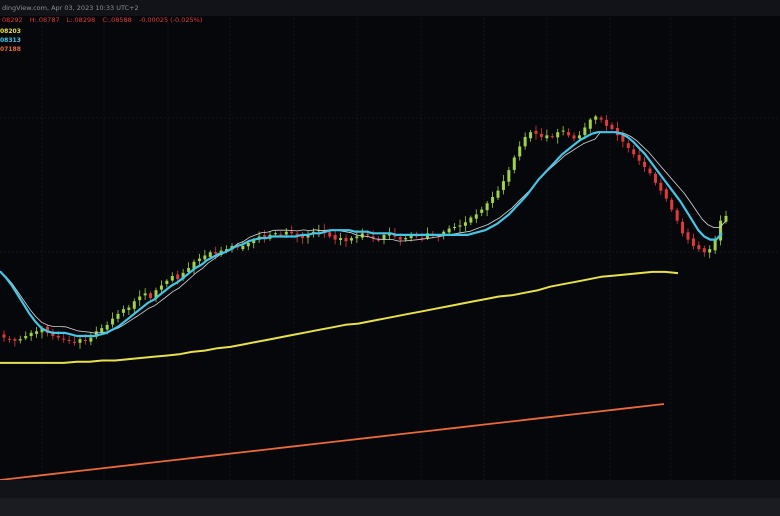  Describe the element at coordinates (10, 31) in the screenshot. I see `ma-label-1: 08203` at that location.